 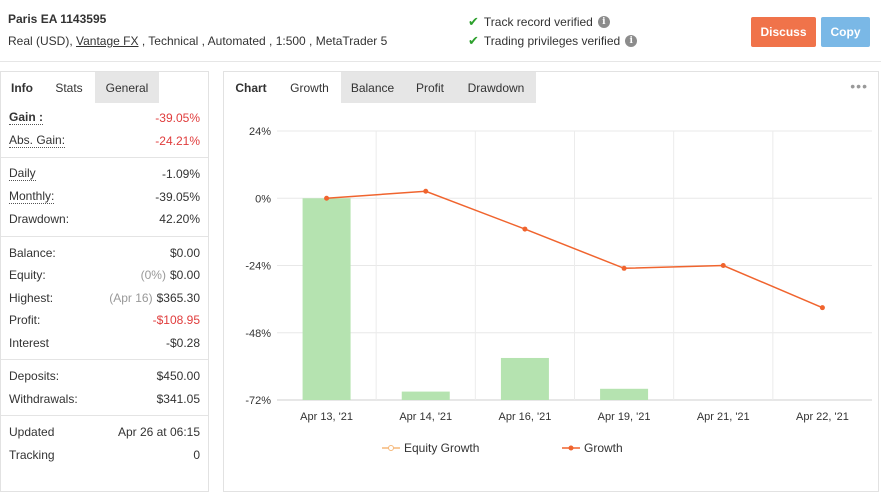 What do you see at coordinates (260, 132) in the screenshot?
I see `y-tick-label: 24%` at bounding box center [260, 132].